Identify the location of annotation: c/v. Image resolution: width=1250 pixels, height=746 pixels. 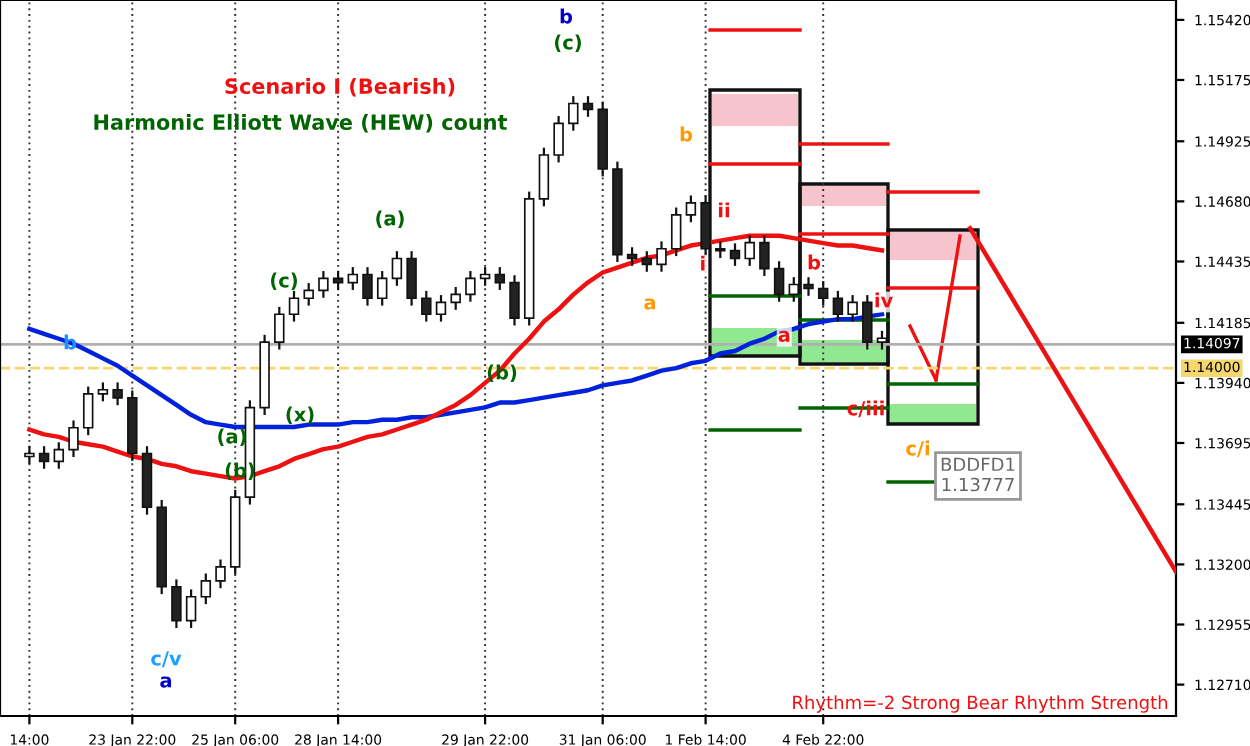
(166, 659).